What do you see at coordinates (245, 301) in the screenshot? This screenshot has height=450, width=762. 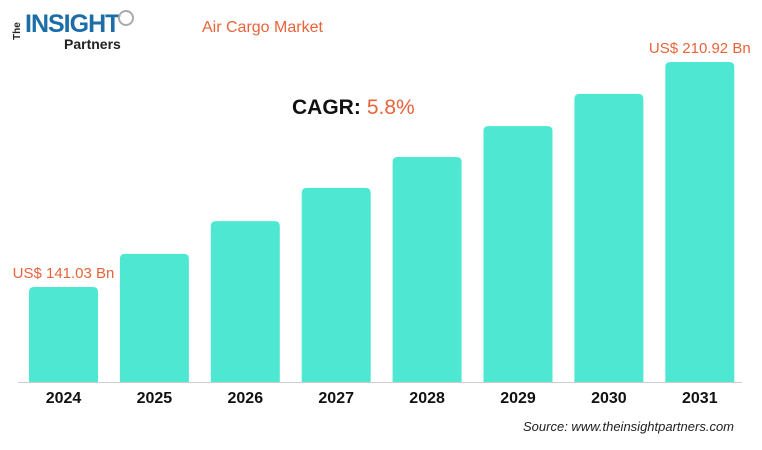 I see `bar-2026` at bounding box center [245, 301].